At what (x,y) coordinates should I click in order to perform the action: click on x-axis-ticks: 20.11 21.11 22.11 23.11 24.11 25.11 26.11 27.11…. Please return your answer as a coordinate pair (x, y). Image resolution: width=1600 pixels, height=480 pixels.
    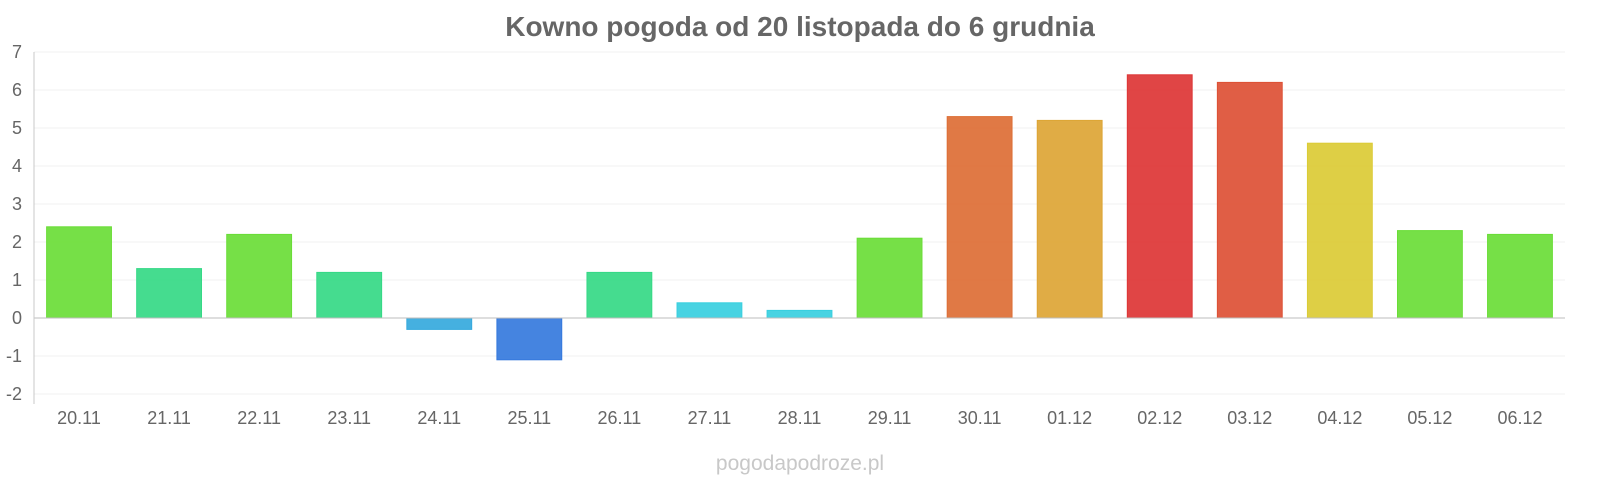
    Looking at the image, I should click on (799, 418).